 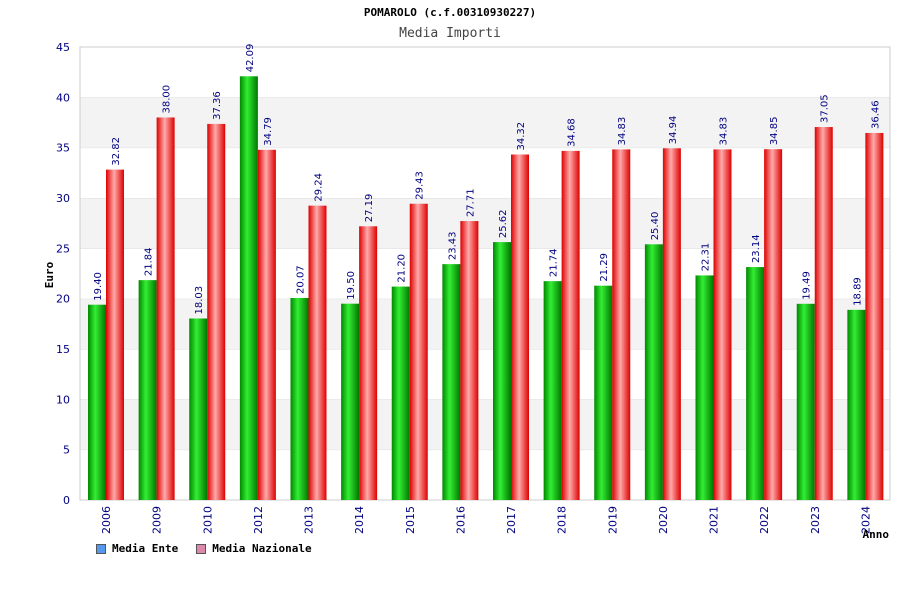 What do you see at coordinates (865, 520) in the screenshot?
I see `x-tick-label: 2024` at bounding box center [865, 520].